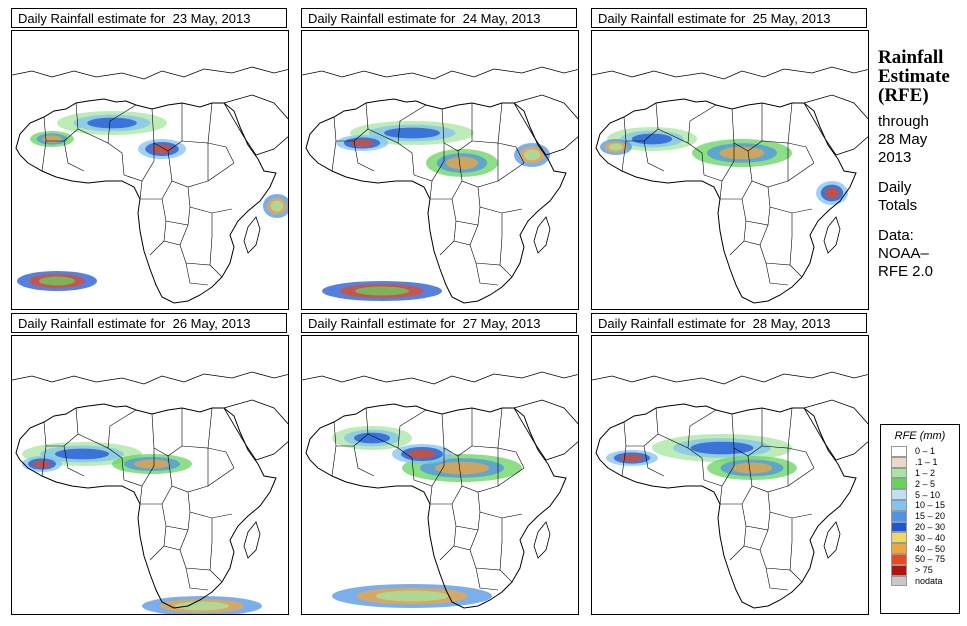  What do you see at coordinates (925, 538) in the screenshot?
I see `legend-item: 30 – 40` at bounding box center [925, 538].